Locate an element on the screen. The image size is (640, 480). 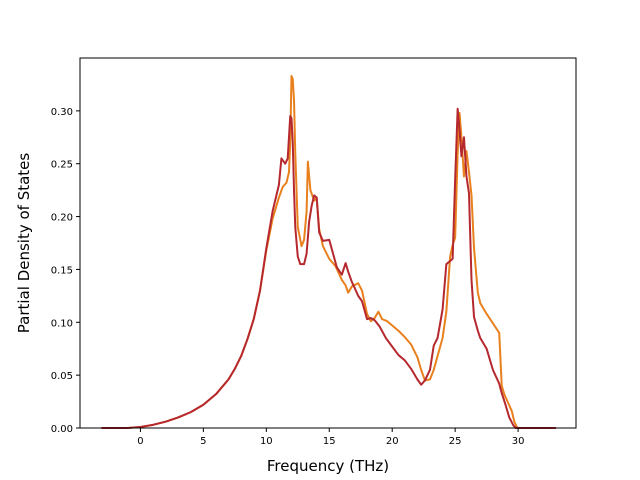
x-tick-label: 0 is located at coordinates (140, 441).